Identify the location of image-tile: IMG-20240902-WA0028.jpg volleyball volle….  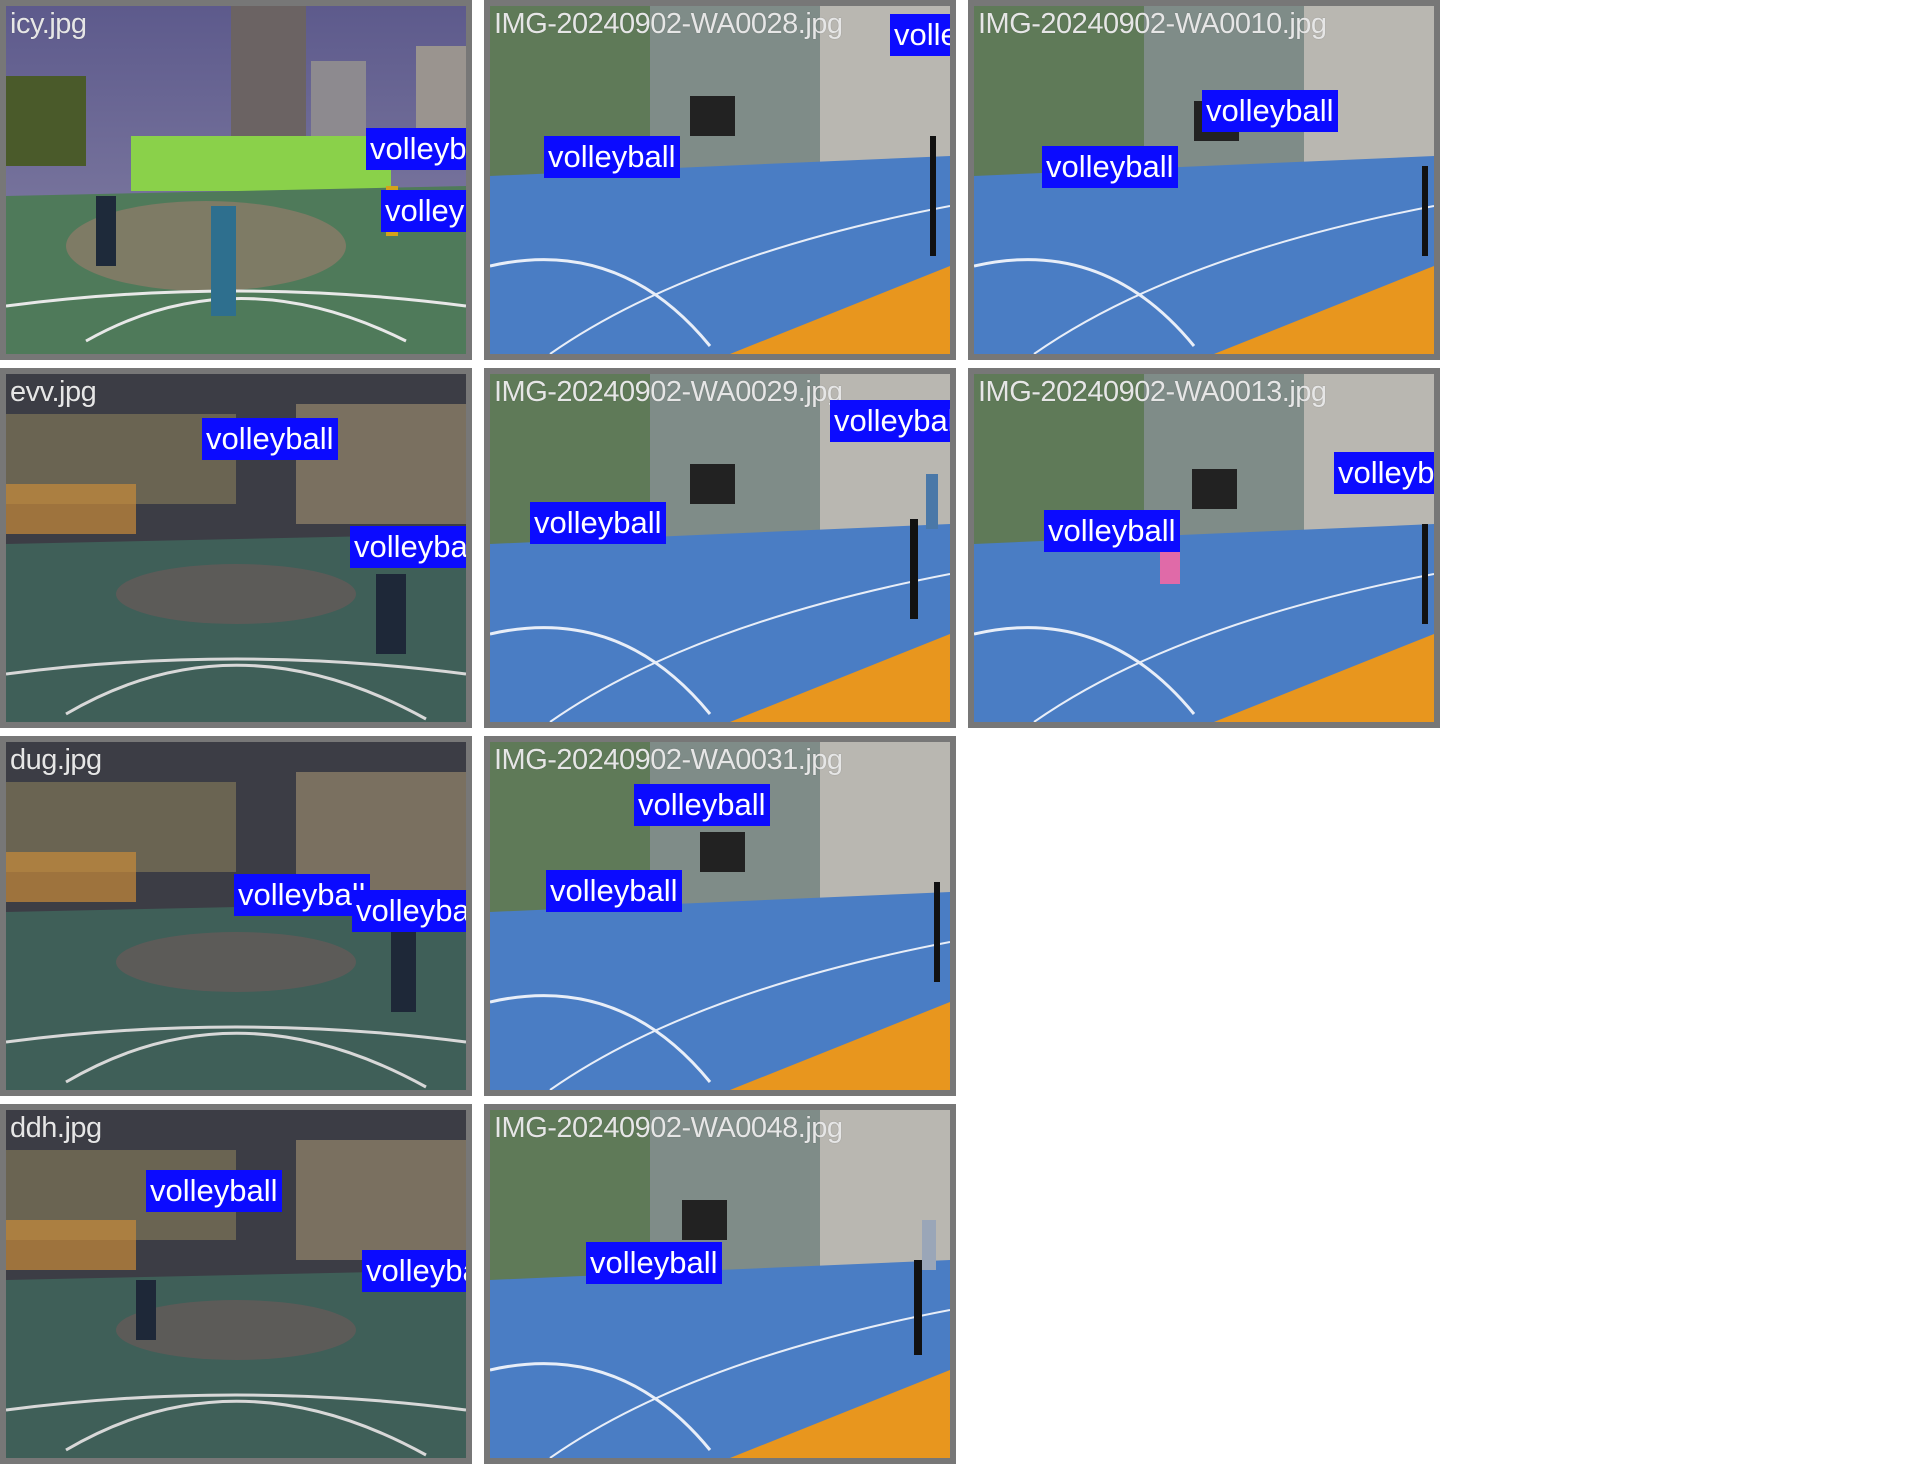
(720, 180).